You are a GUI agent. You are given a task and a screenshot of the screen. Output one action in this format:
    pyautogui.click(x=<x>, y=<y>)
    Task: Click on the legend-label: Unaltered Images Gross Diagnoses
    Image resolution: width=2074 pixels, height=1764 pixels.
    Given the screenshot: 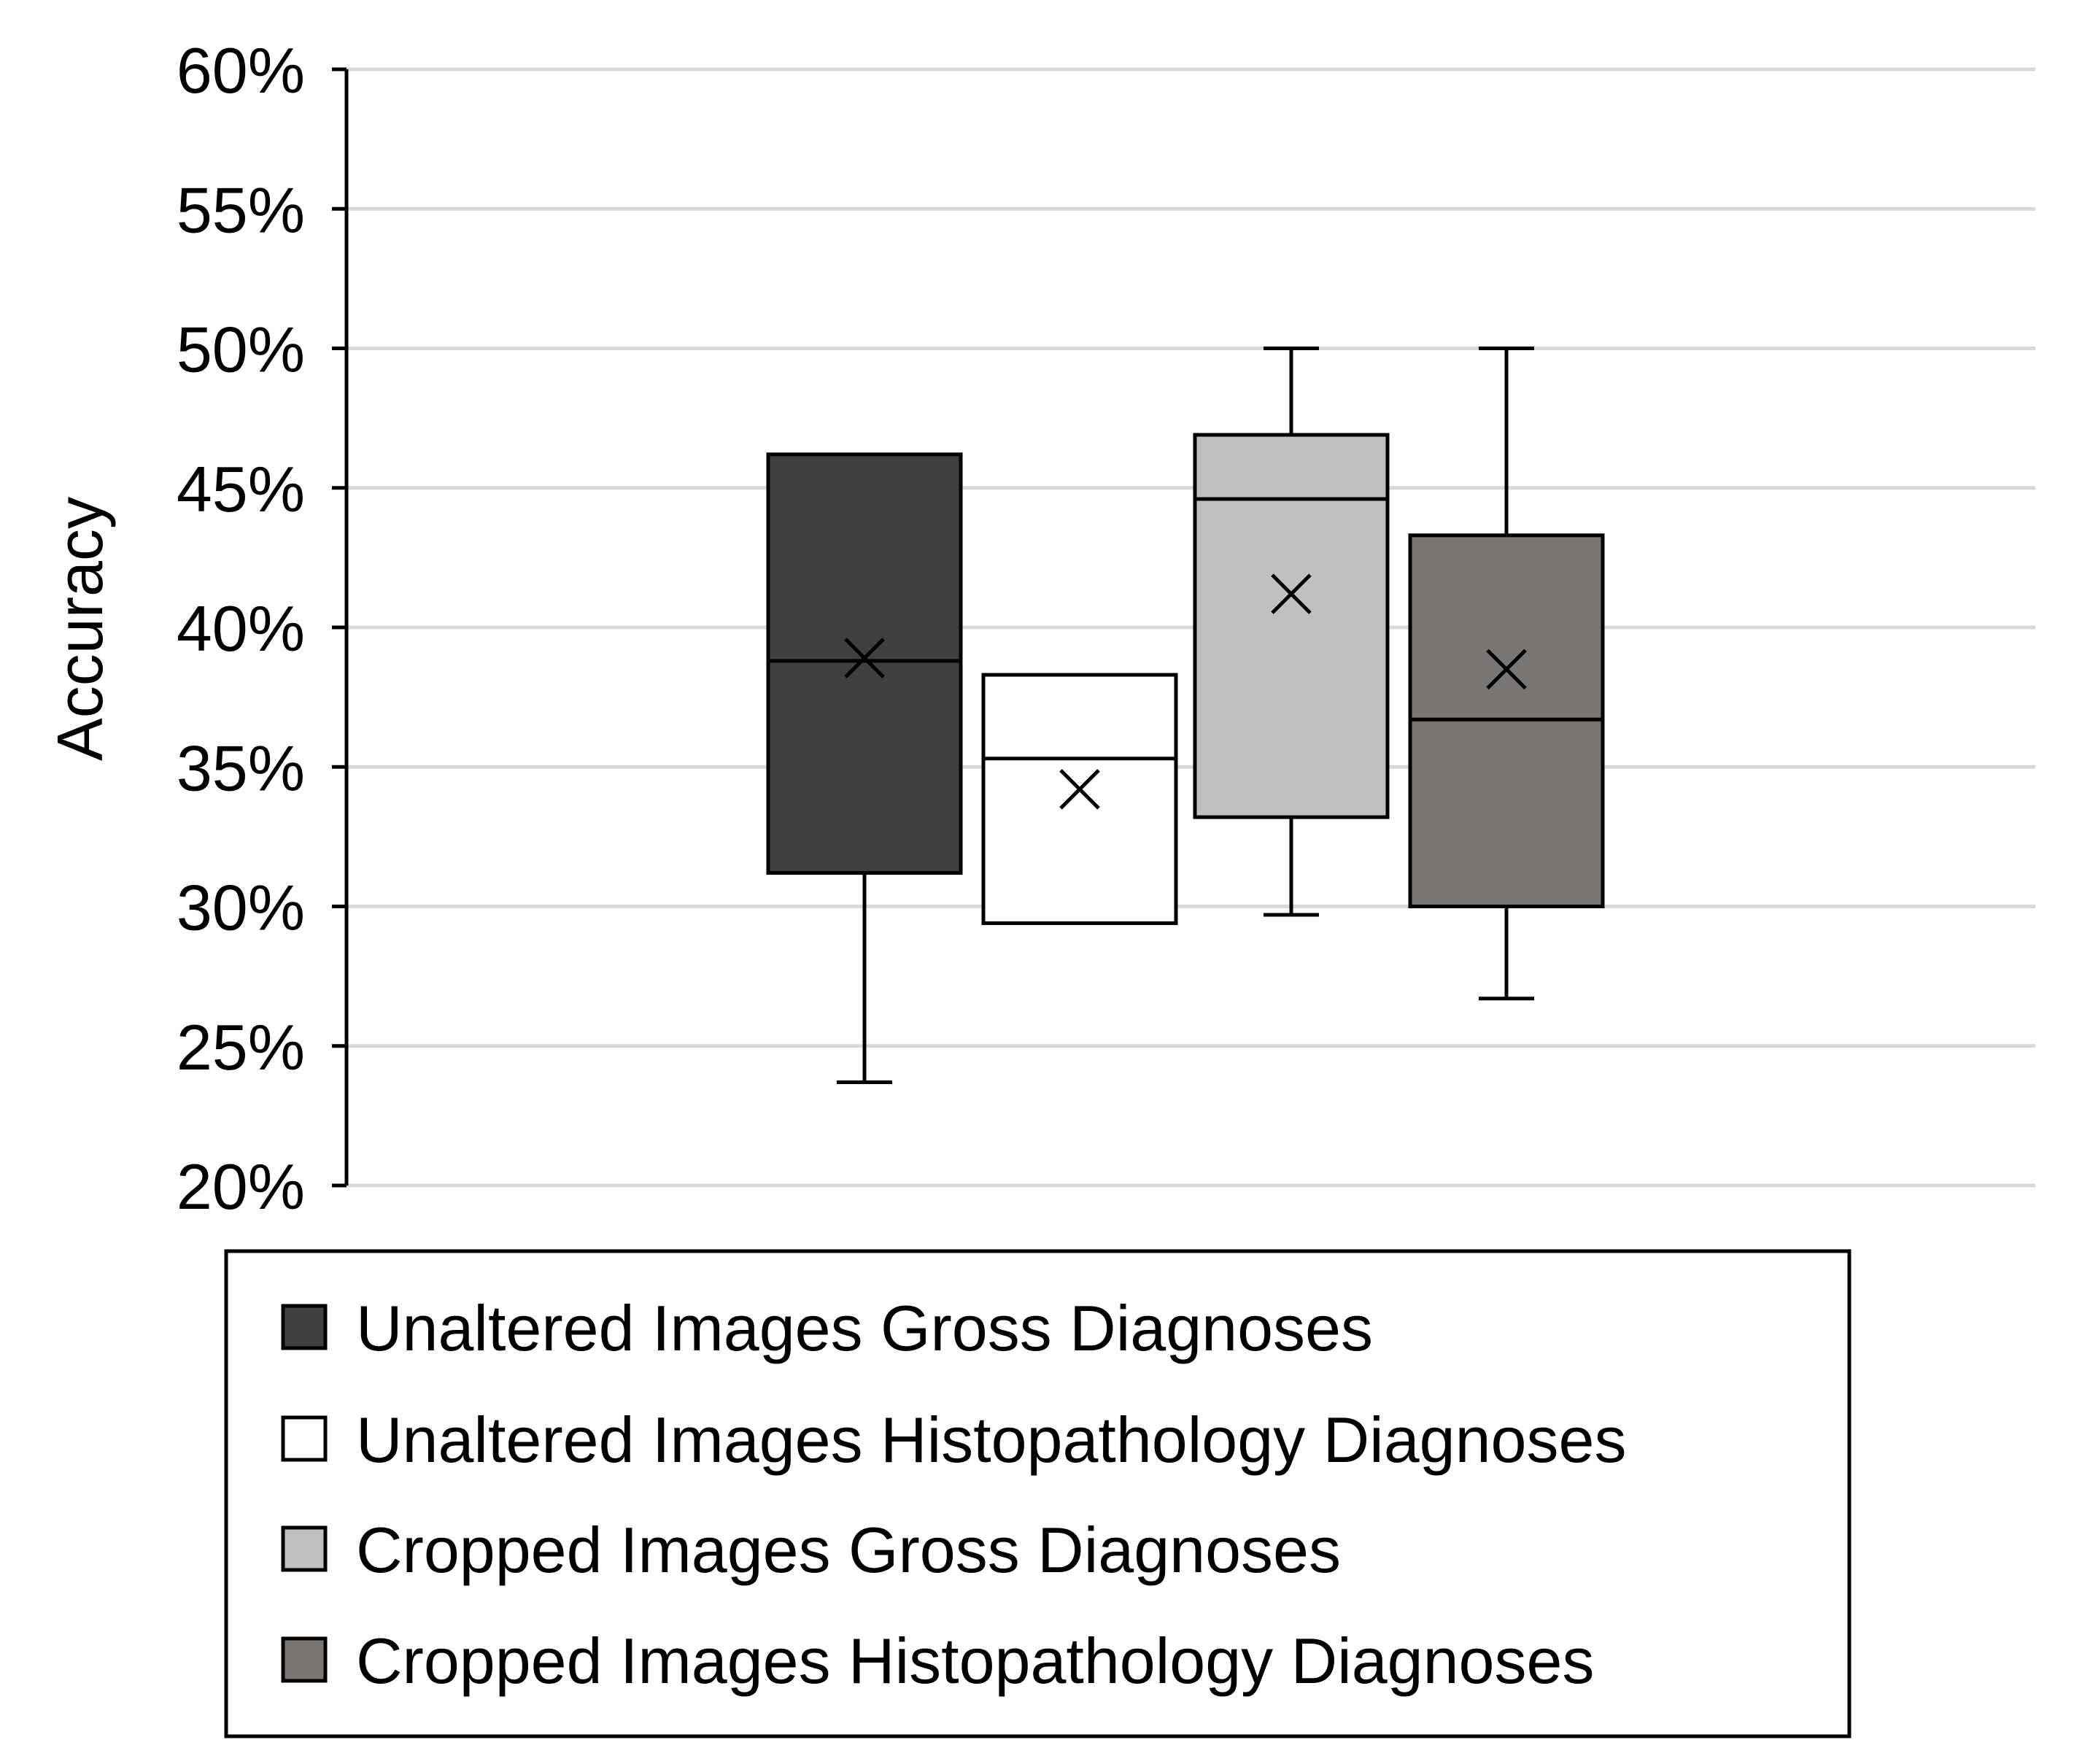 What is the action you would take?
    pyautogui.click(x=864, y=1328)
    